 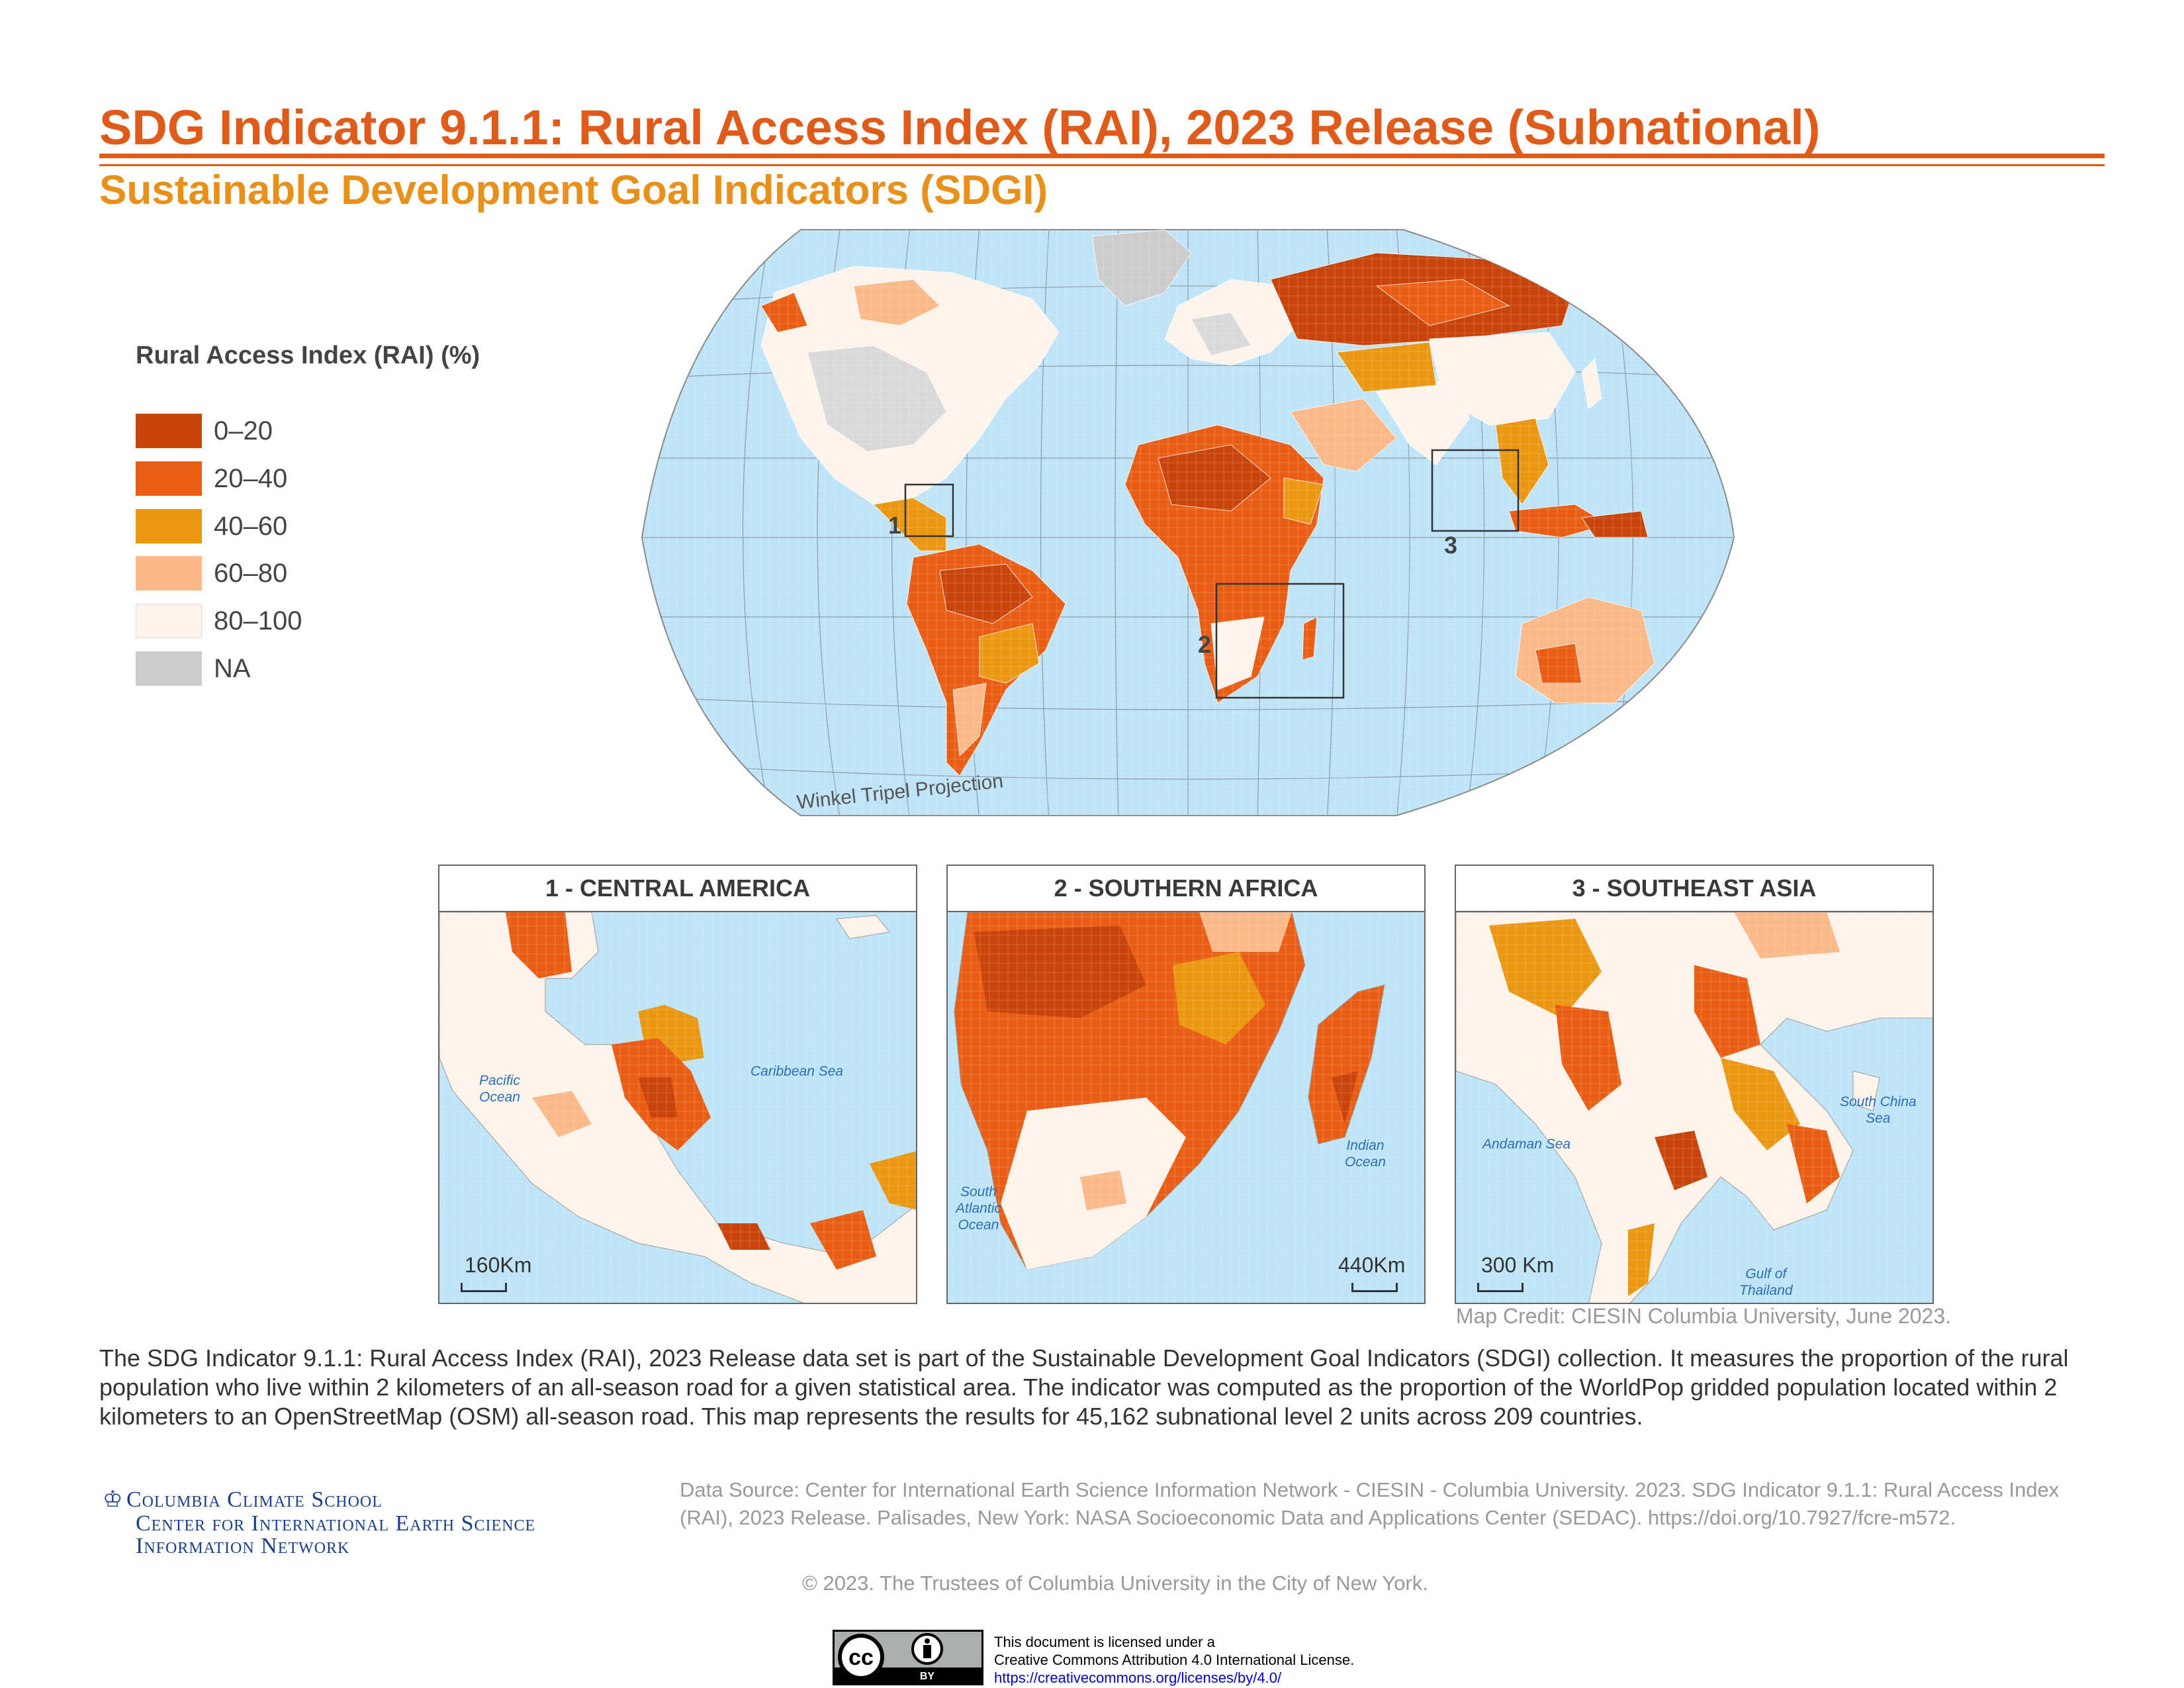 What do you see at coordinates (1450, 545) in the screenshot?
I see `inset-marker-3: 3` at bounding box center [1450, 545].